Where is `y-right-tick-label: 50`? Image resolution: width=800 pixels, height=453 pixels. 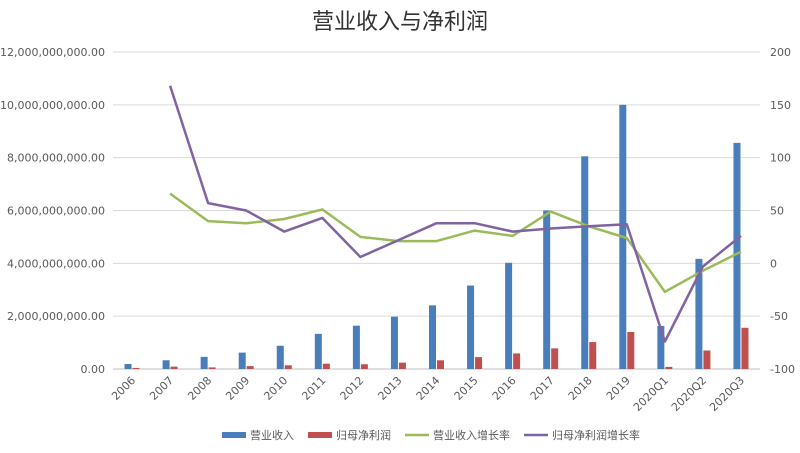 y-right-tick-label: 50 is located at coordinates (777, 211).